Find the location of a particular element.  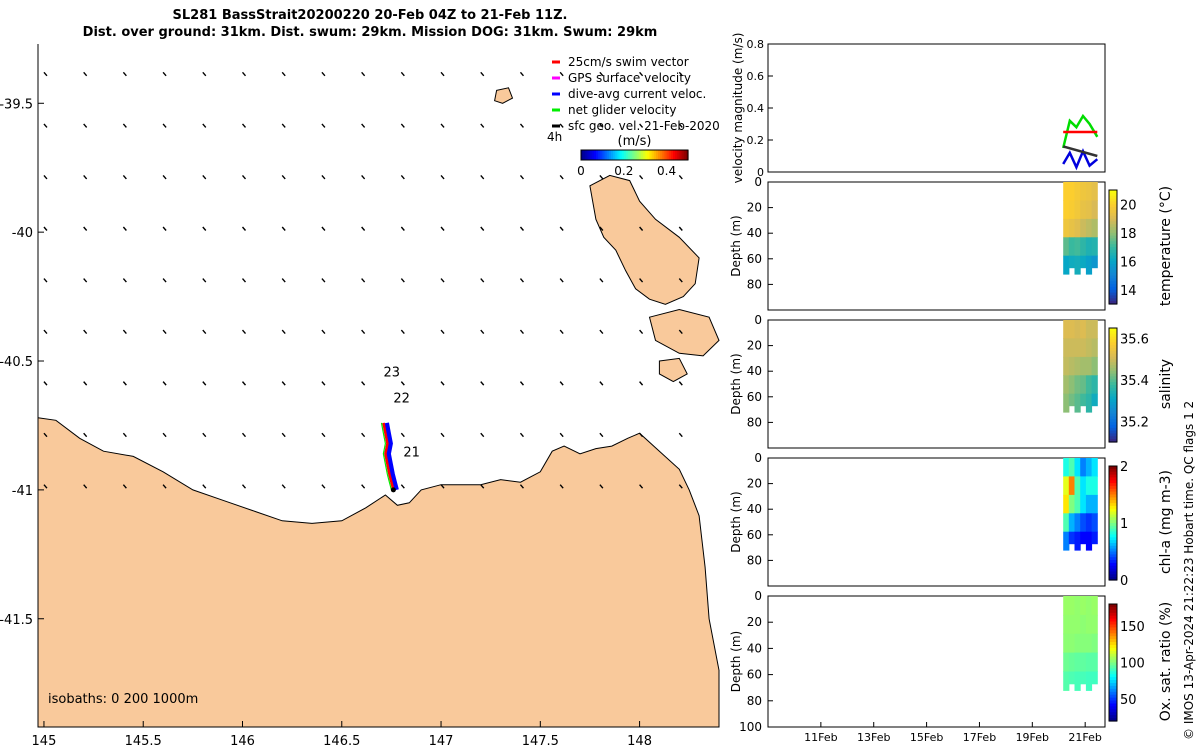

colorbar-tick-label: 50 is located at coordinates (1128, 700).